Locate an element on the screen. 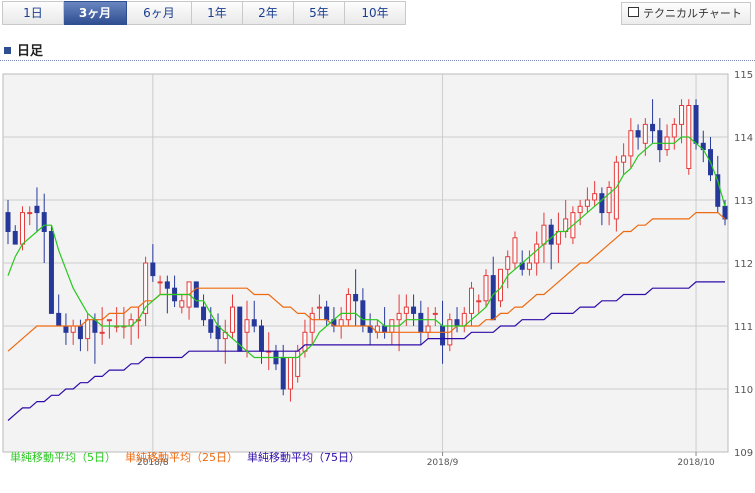 This screenshot has height=493, width=755. tab-5: 5年 is located at coordinates (319, 13).